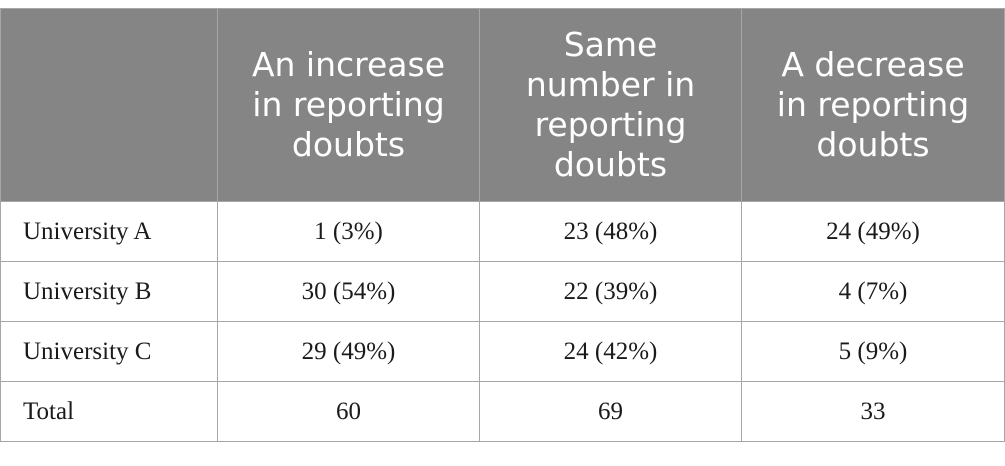  What do you see at coordinates (109, 105) in the screenshot?
I see `header-cell-empty` at bounding box center [109, 105].